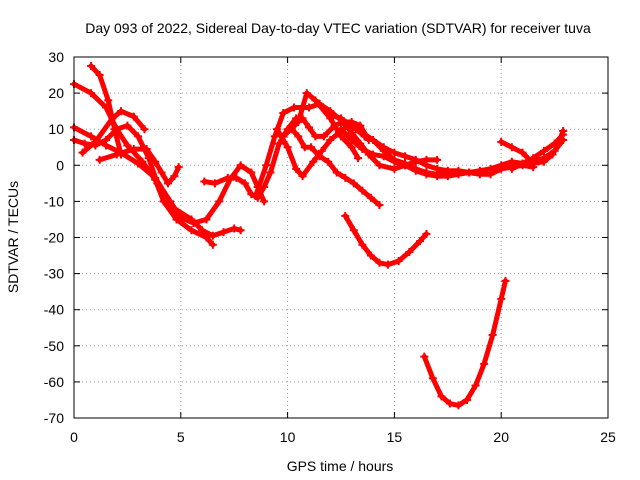  What do you see at coordinates (340, 466) in the screenshot?
I see `x-axis-label: GPS time / hours` at bounding box center [340, 466].